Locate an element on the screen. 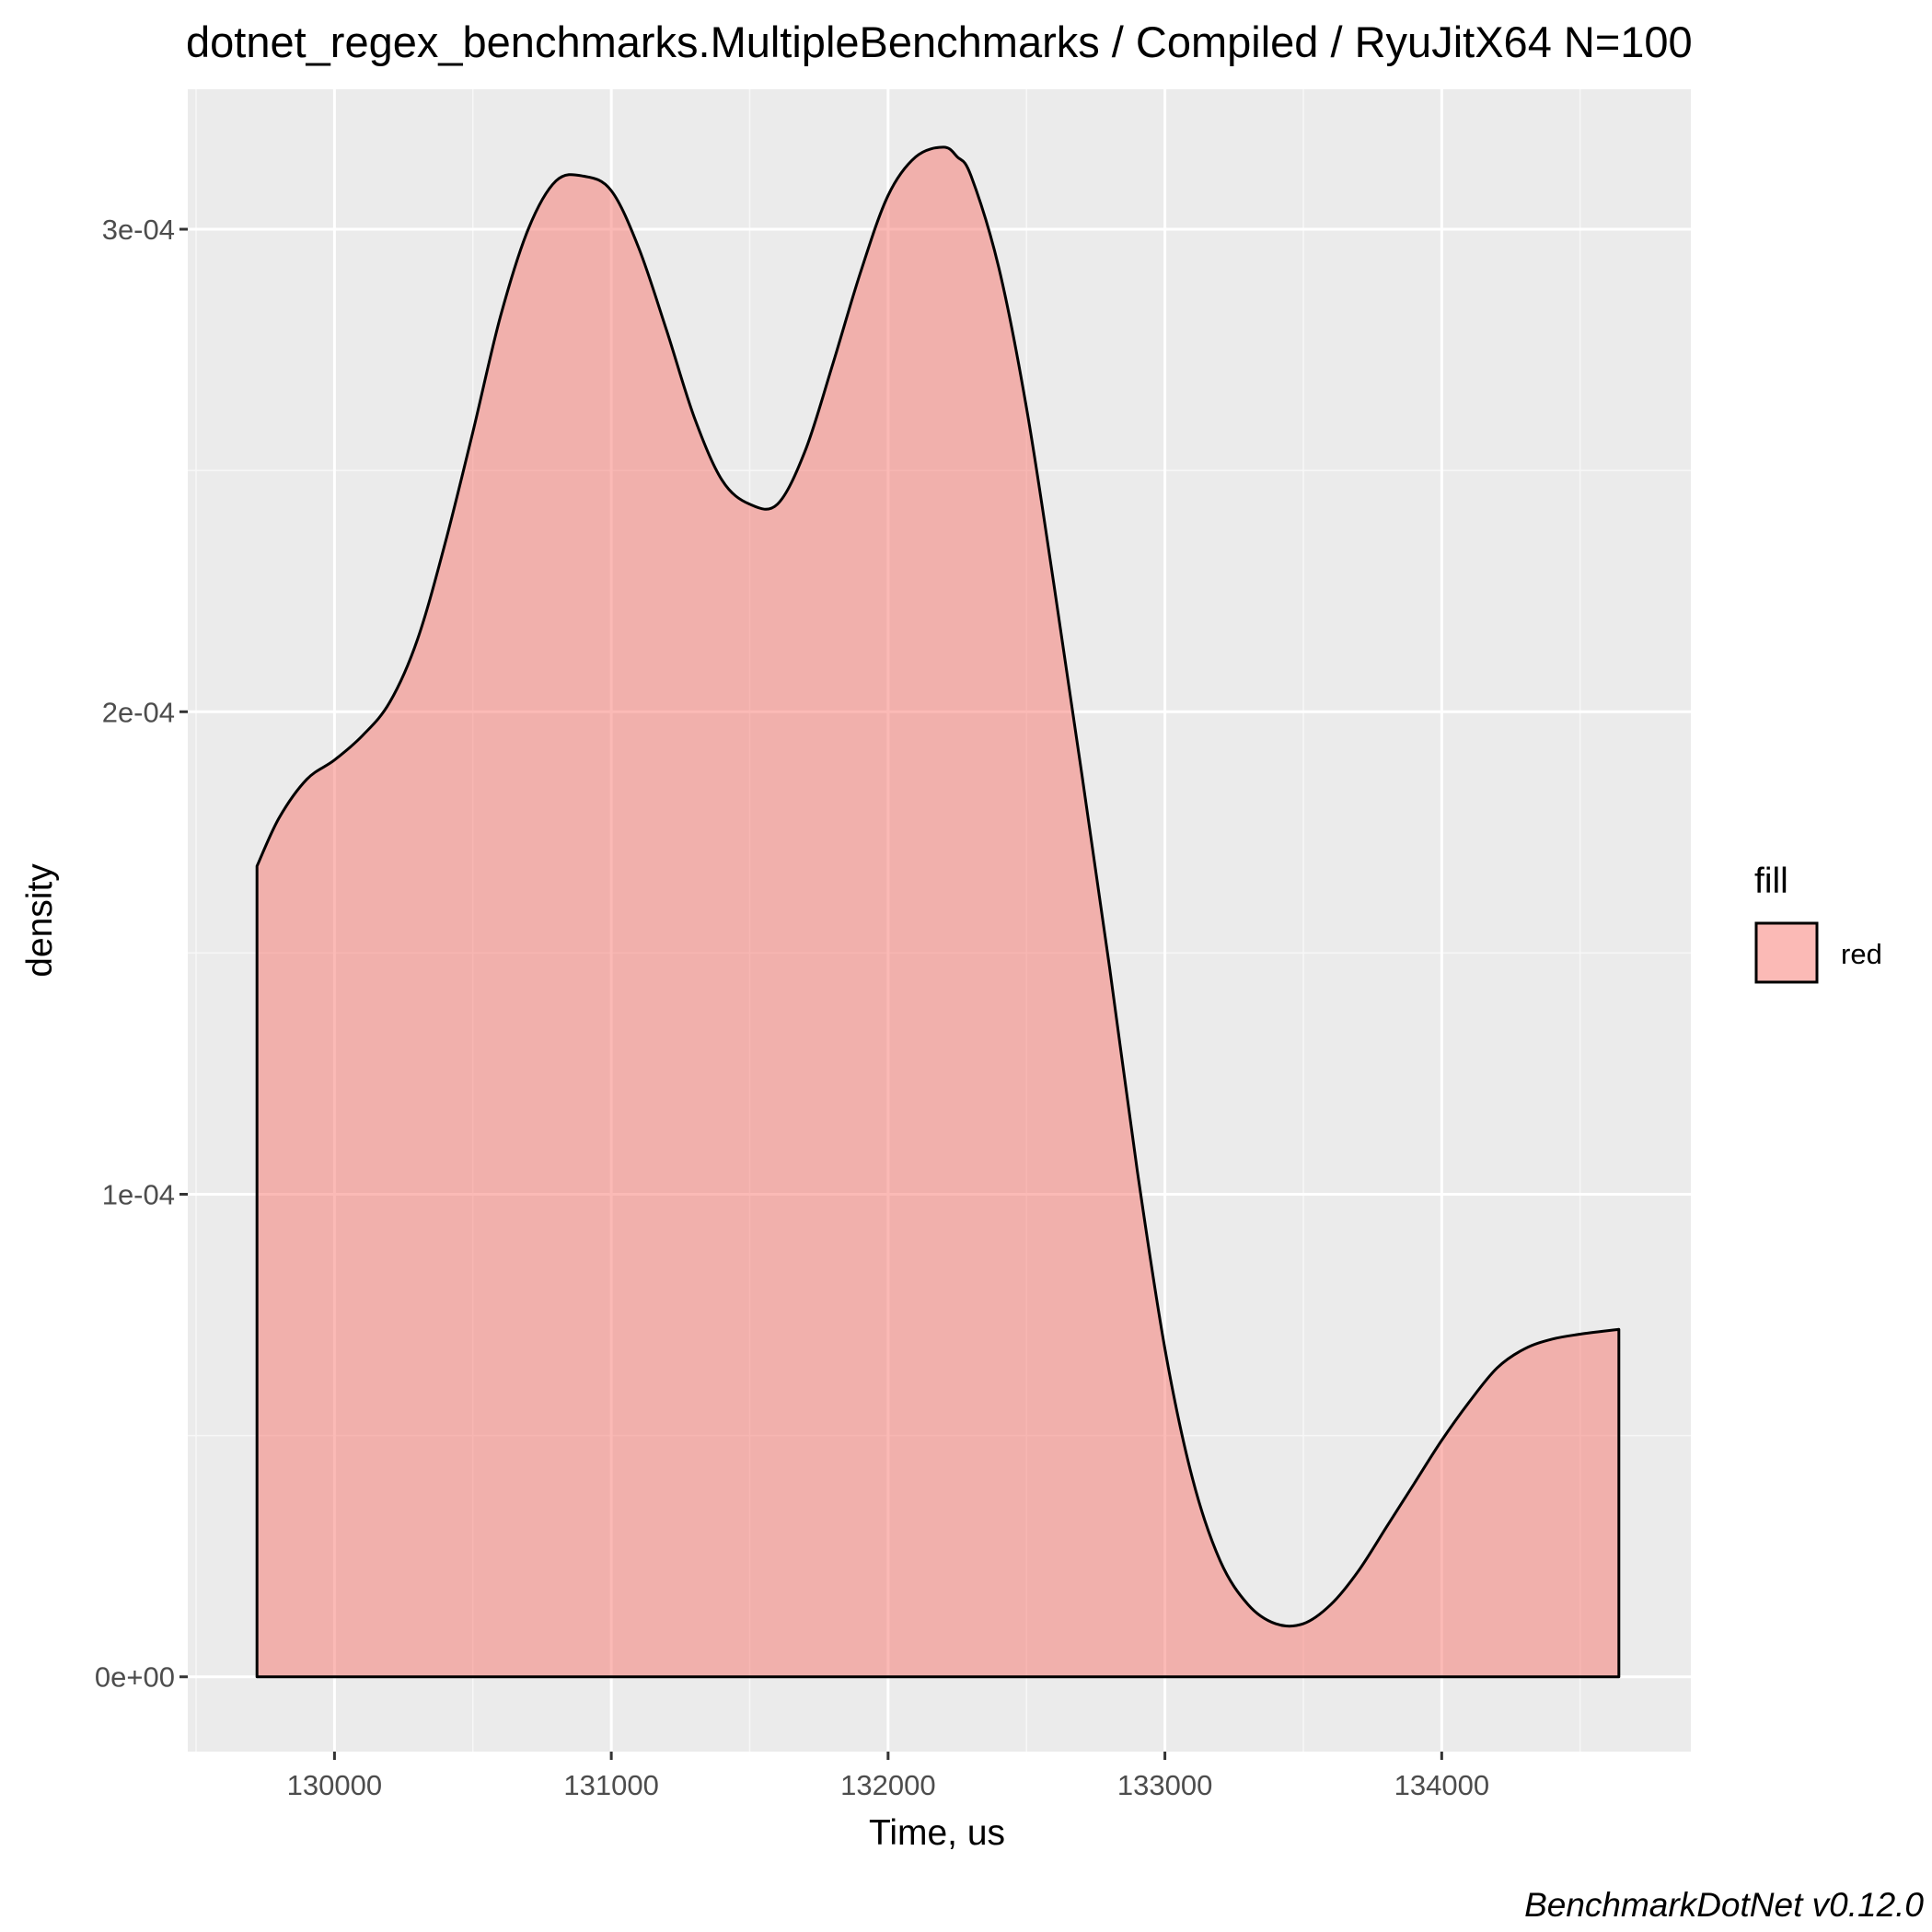 This screenshot has width=1932, height=1932. legend-title: fill is located at coordinates (1771, 882).